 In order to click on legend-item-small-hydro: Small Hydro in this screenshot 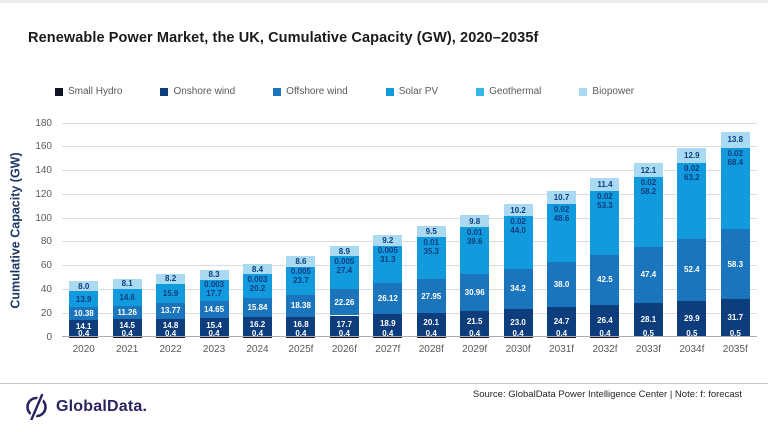, I will do `click(88, 91)`.